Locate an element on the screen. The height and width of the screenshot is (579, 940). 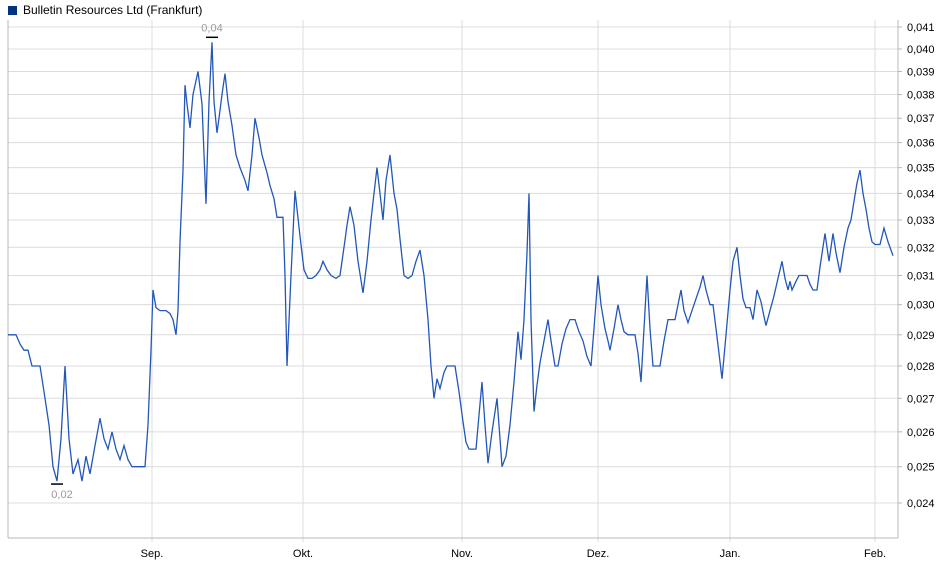
y-axis-label: 0,037 is located at coordinates (921, 119).